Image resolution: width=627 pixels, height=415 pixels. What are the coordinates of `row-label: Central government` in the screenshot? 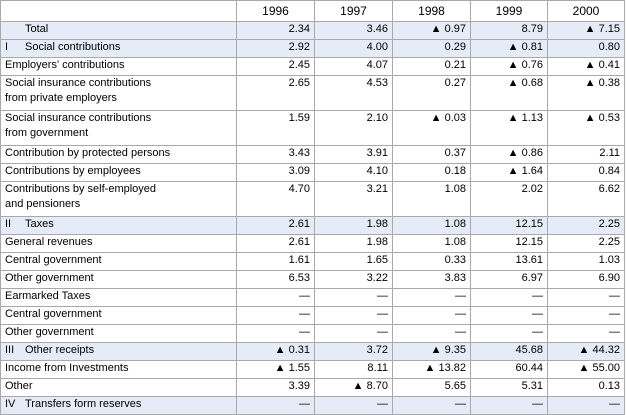 It's located at (53, 314).